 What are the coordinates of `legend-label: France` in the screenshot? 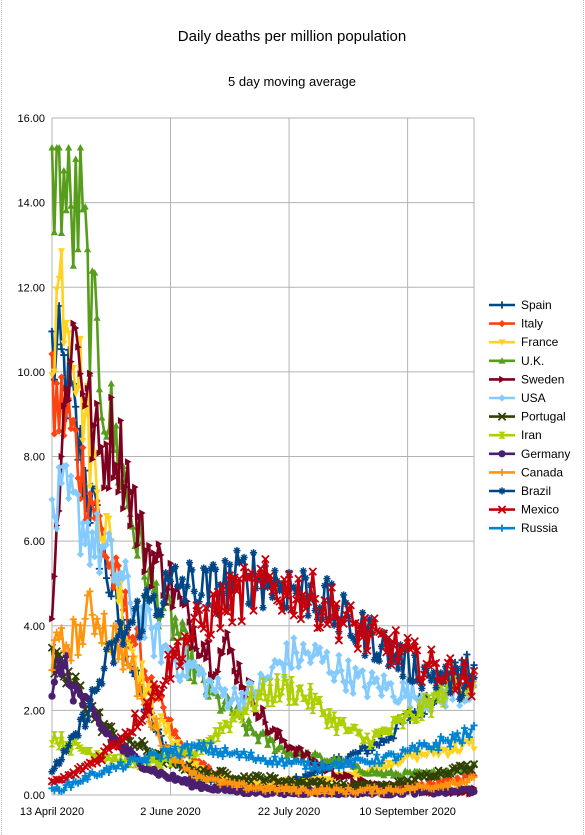 It's located at (540, 342).